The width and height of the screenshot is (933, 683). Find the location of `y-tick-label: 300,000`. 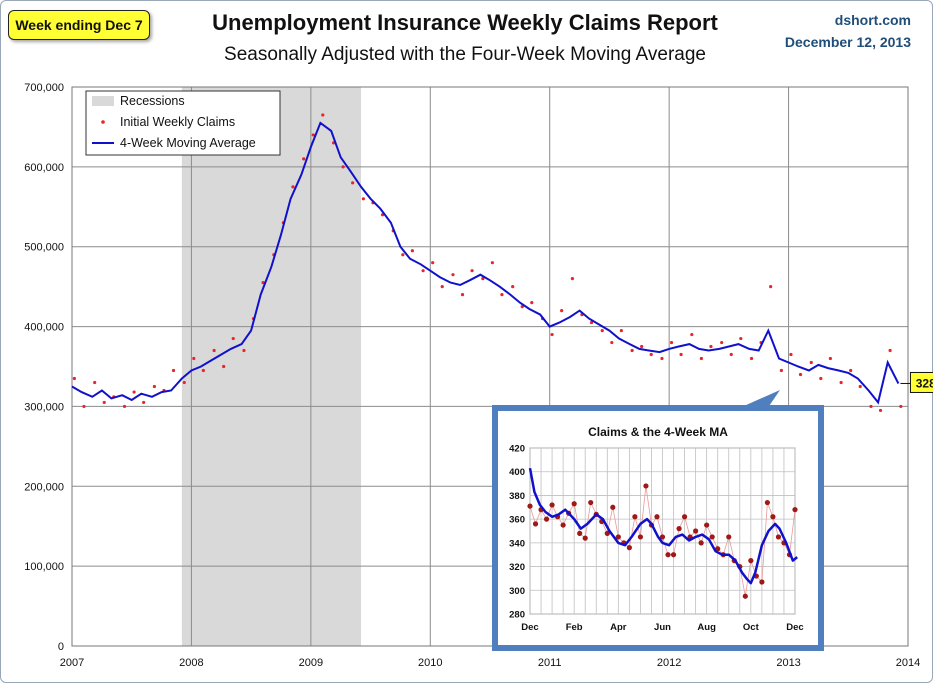

y-tick-label: 300,000 is located at coordinates (44, 407).